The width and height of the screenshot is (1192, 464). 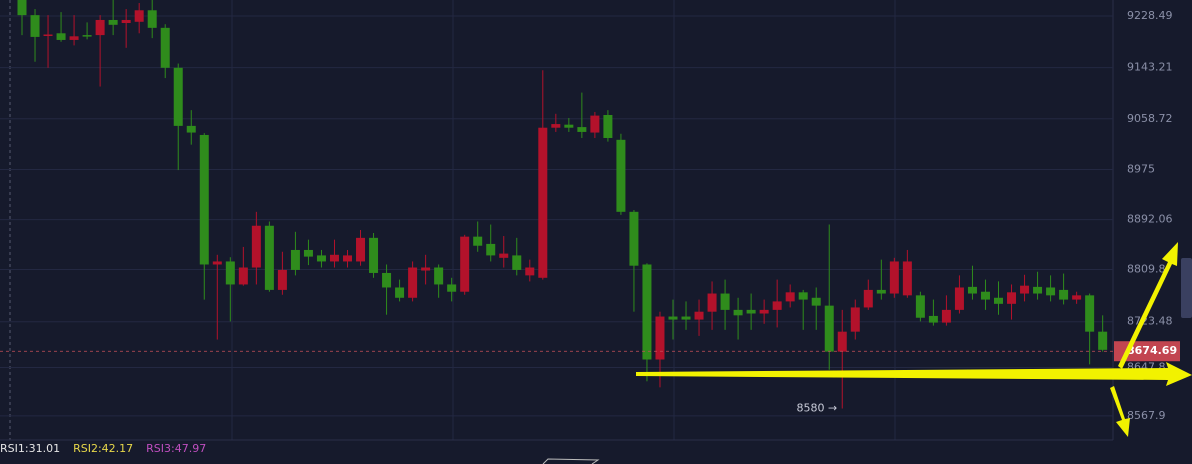 I want to click on y-tick-label: 9058.72, so click(x=1150, y=118).